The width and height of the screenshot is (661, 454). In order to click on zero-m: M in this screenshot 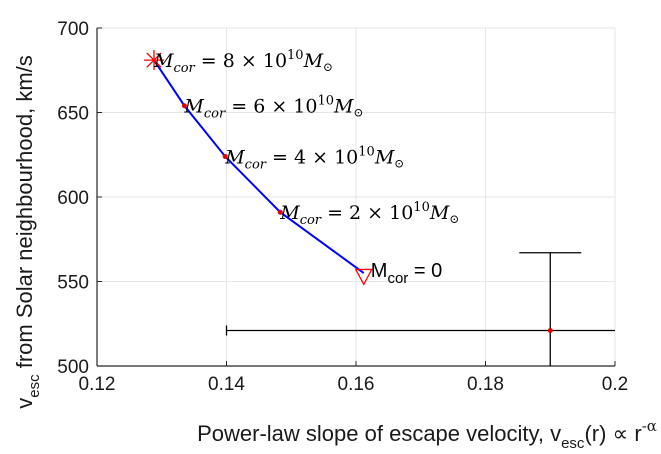, I will do `click(379, 271)`.